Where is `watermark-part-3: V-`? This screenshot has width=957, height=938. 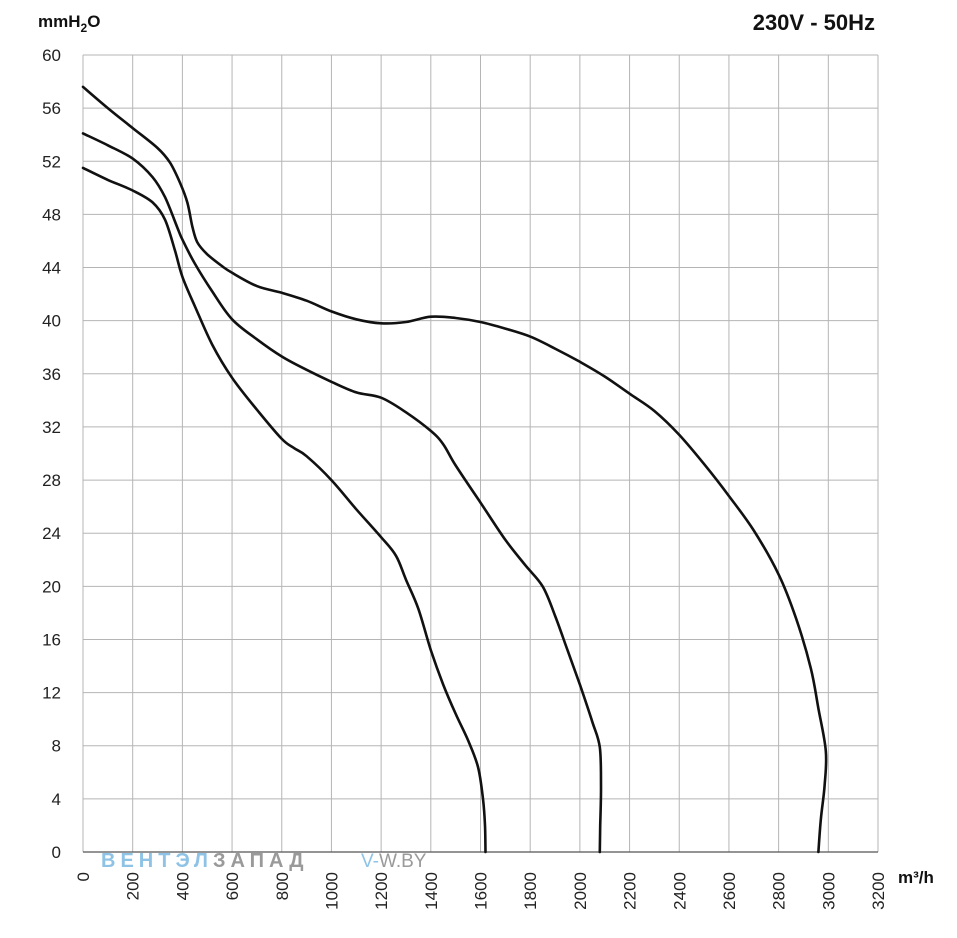 watermark-part-3: V- is located at coordinates (370, 861).